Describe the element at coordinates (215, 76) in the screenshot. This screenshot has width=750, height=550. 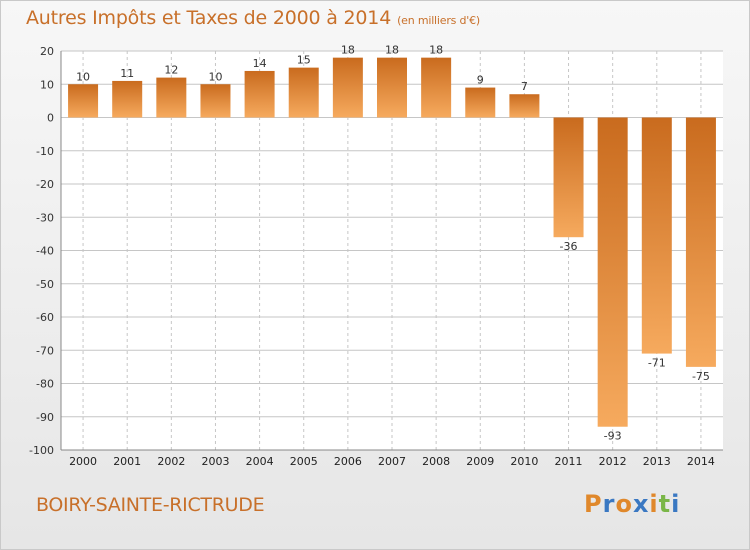
I see `data-label-2003: 10` at that location.